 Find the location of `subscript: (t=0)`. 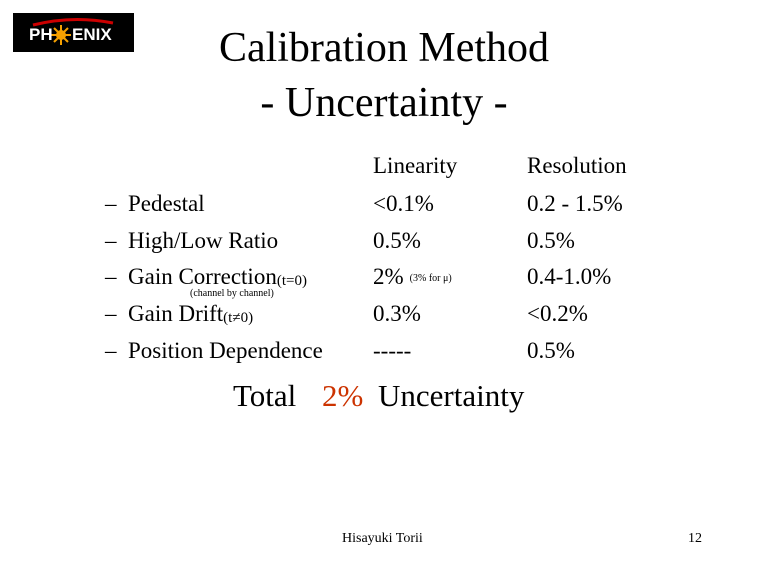

subscript: (t=0) is located at coordinates (291, 281).